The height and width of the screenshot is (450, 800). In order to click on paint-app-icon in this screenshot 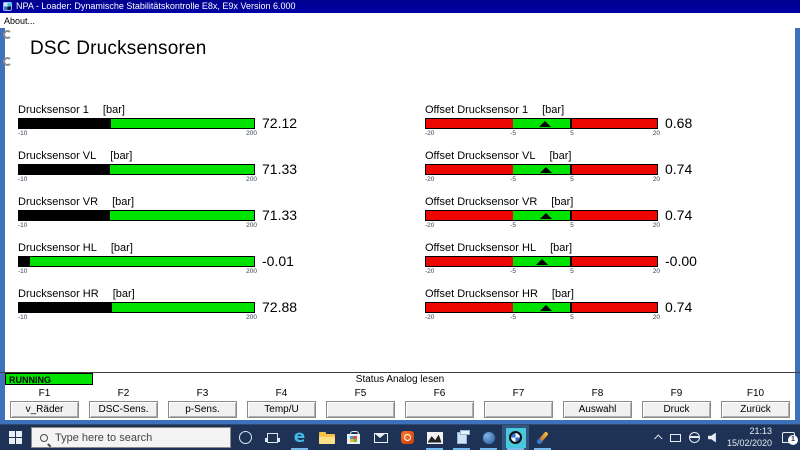, I will do `click(543, 438)`.